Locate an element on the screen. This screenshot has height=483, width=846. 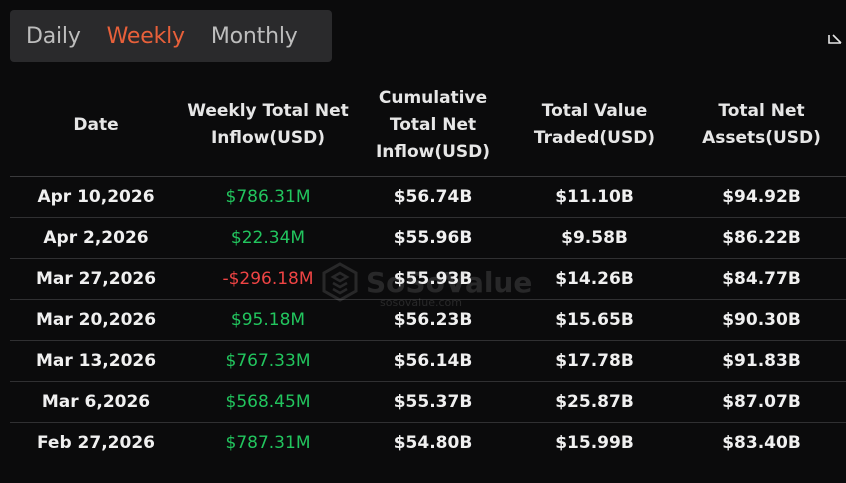
tab-monthly: Monthly is located at coordinates (254, 36).